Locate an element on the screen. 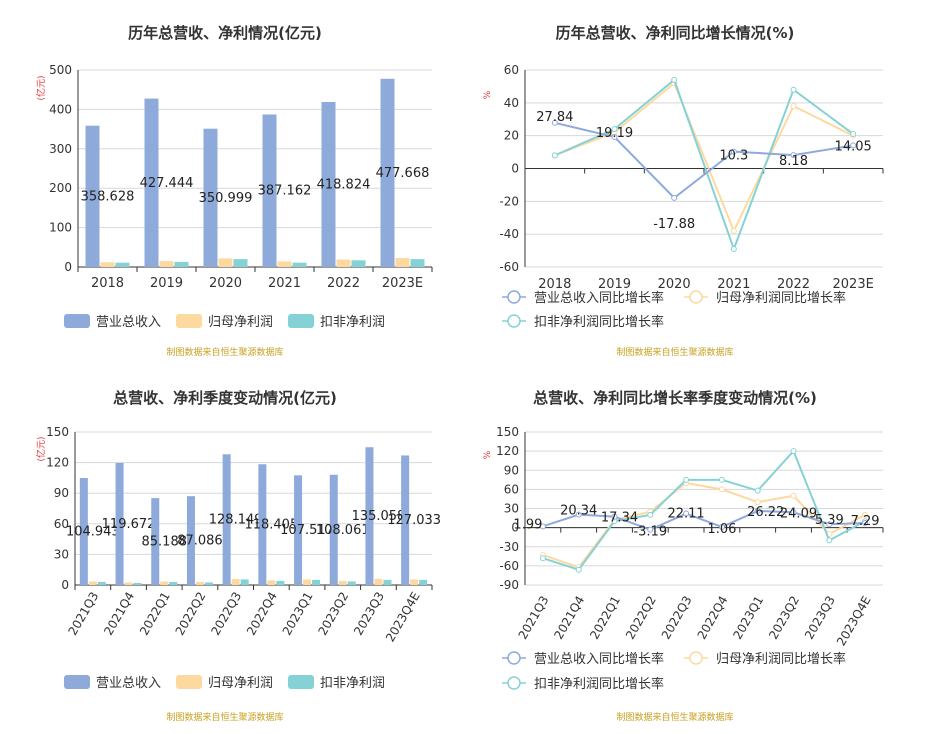  legend-label: 扣非净利润同比增长率 is located at coordinates (599, 322).